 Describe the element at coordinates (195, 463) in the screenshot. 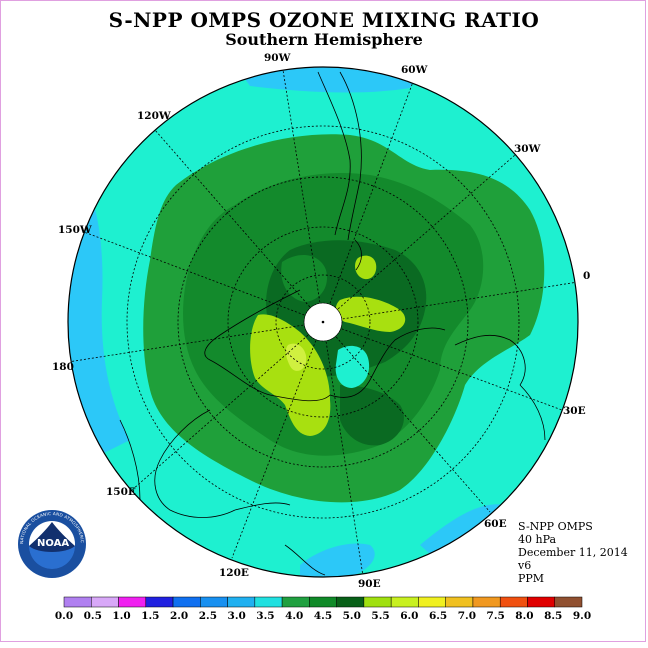

I see `coast-australia-southwest` at that location.